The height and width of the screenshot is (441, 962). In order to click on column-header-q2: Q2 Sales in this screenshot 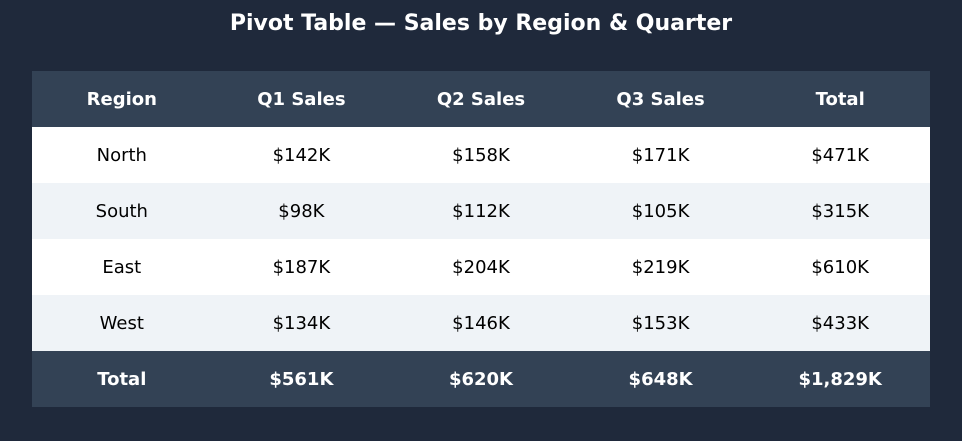, I will do `click(481, 99)`.